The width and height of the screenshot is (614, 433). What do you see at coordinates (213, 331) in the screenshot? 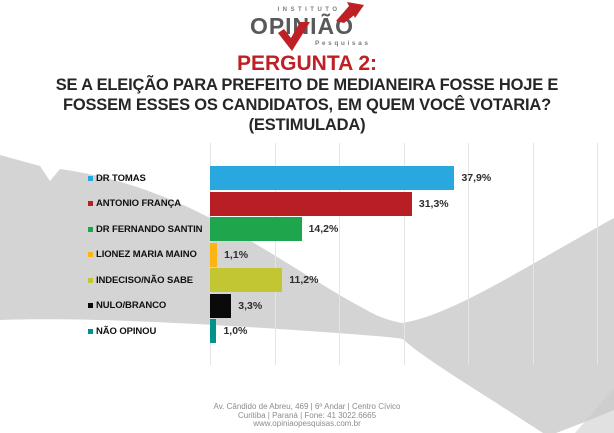
I see `bar-nao-opinou` at bounding box center [213, 331].